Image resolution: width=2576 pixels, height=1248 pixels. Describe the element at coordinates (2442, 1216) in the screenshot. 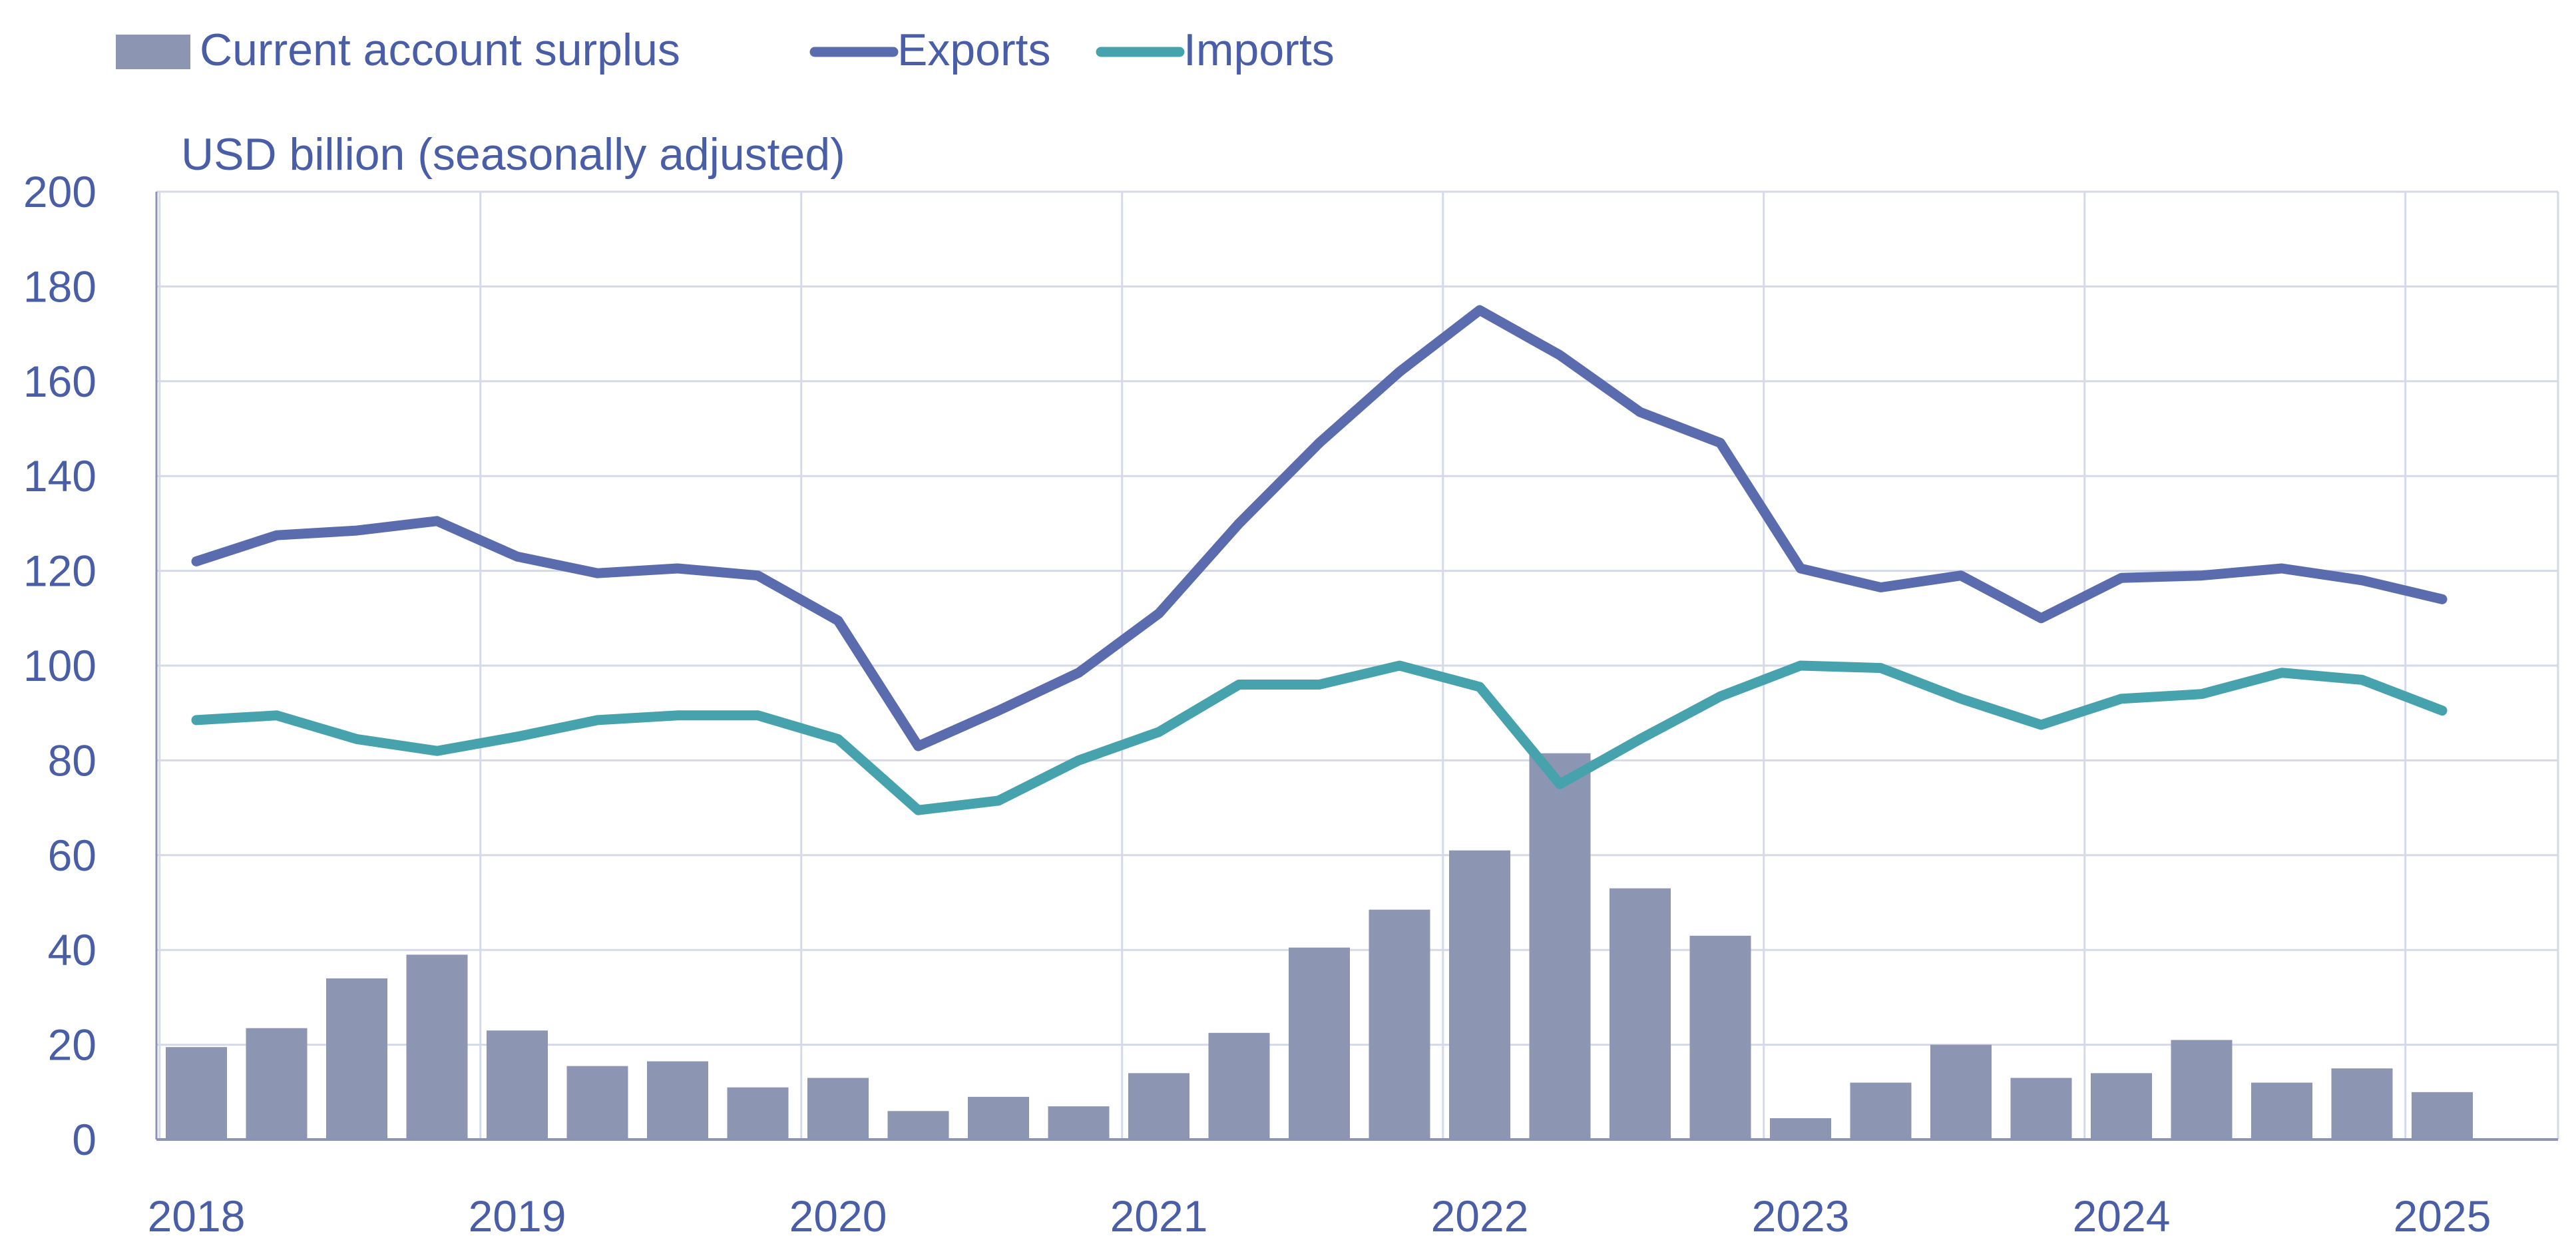

I see `x-tick-label: 2025` at that location.